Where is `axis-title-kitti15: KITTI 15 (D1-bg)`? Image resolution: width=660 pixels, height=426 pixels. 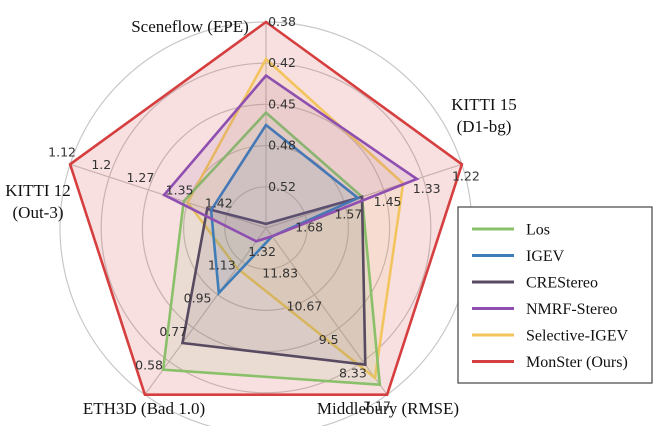
axis-title-kitti15: KITTI 15 (D1-bg) is located at coordinates (484, 115).